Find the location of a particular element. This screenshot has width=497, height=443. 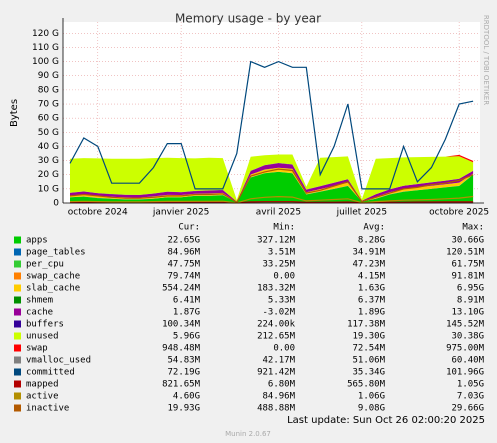

legend-entry: swap_cache is located at coordinates (53, 277).